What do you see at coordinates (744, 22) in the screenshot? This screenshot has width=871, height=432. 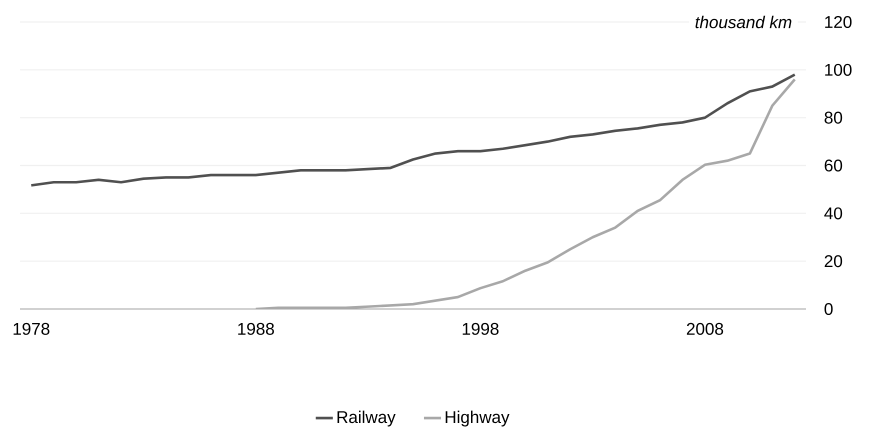 I see `y-axis-title: thousand km` at bounding box center [744, 22].